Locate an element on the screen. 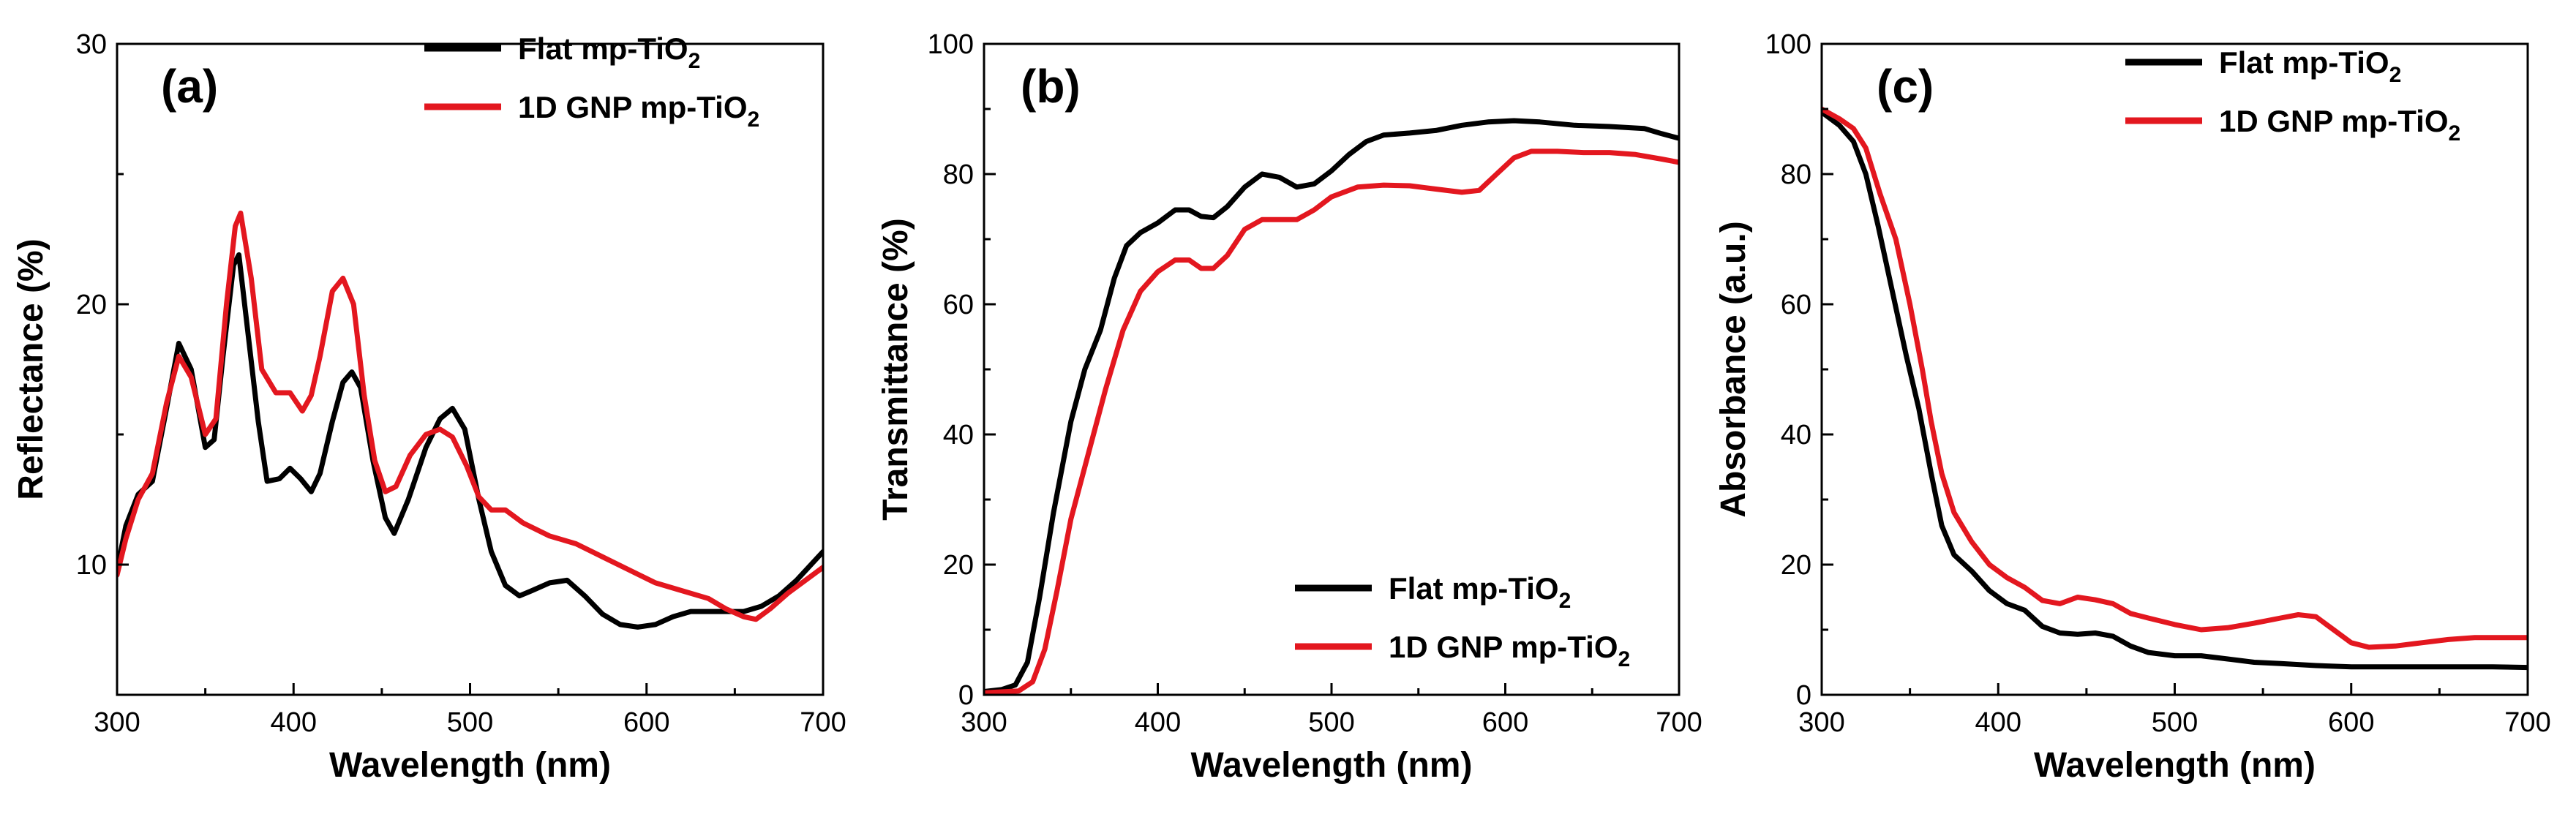 The width and height of the screenshot is (2576, 825). panel-label: (c) is located at coordinates (1905, 86).